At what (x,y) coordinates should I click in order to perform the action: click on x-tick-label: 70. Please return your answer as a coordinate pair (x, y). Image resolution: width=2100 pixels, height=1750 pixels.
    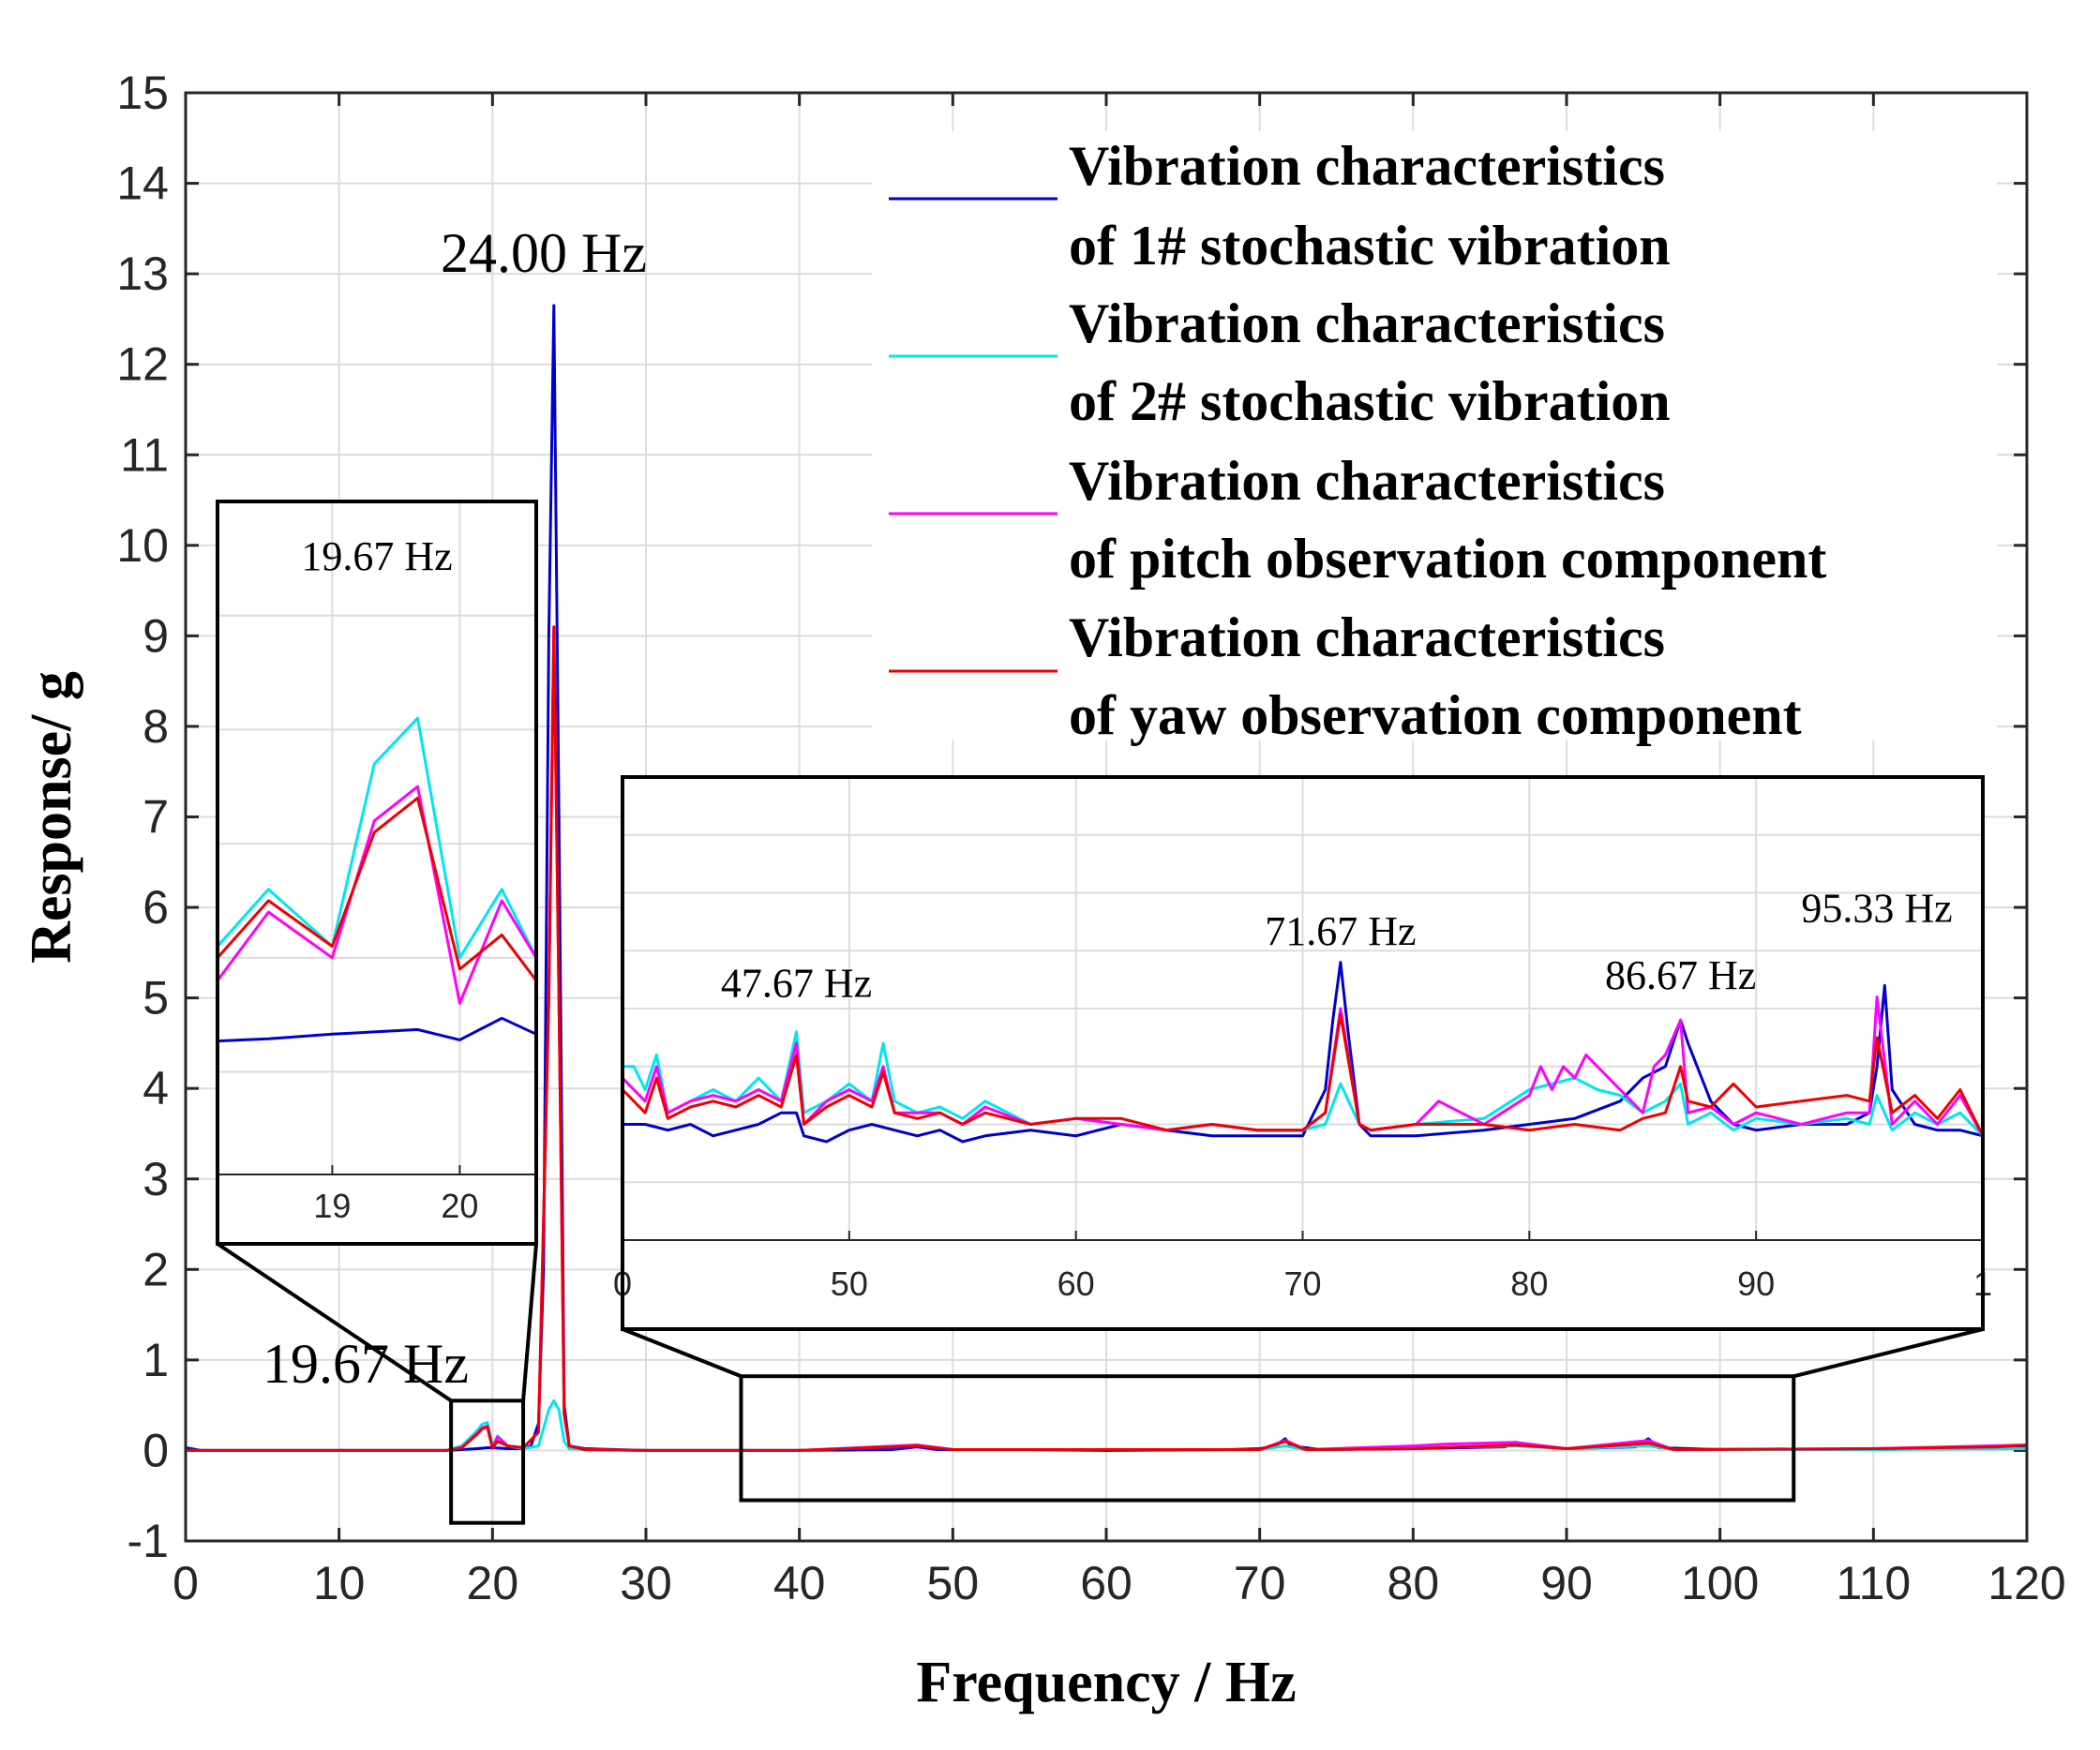
    Looking at the image, I should click on (1260, 1583).